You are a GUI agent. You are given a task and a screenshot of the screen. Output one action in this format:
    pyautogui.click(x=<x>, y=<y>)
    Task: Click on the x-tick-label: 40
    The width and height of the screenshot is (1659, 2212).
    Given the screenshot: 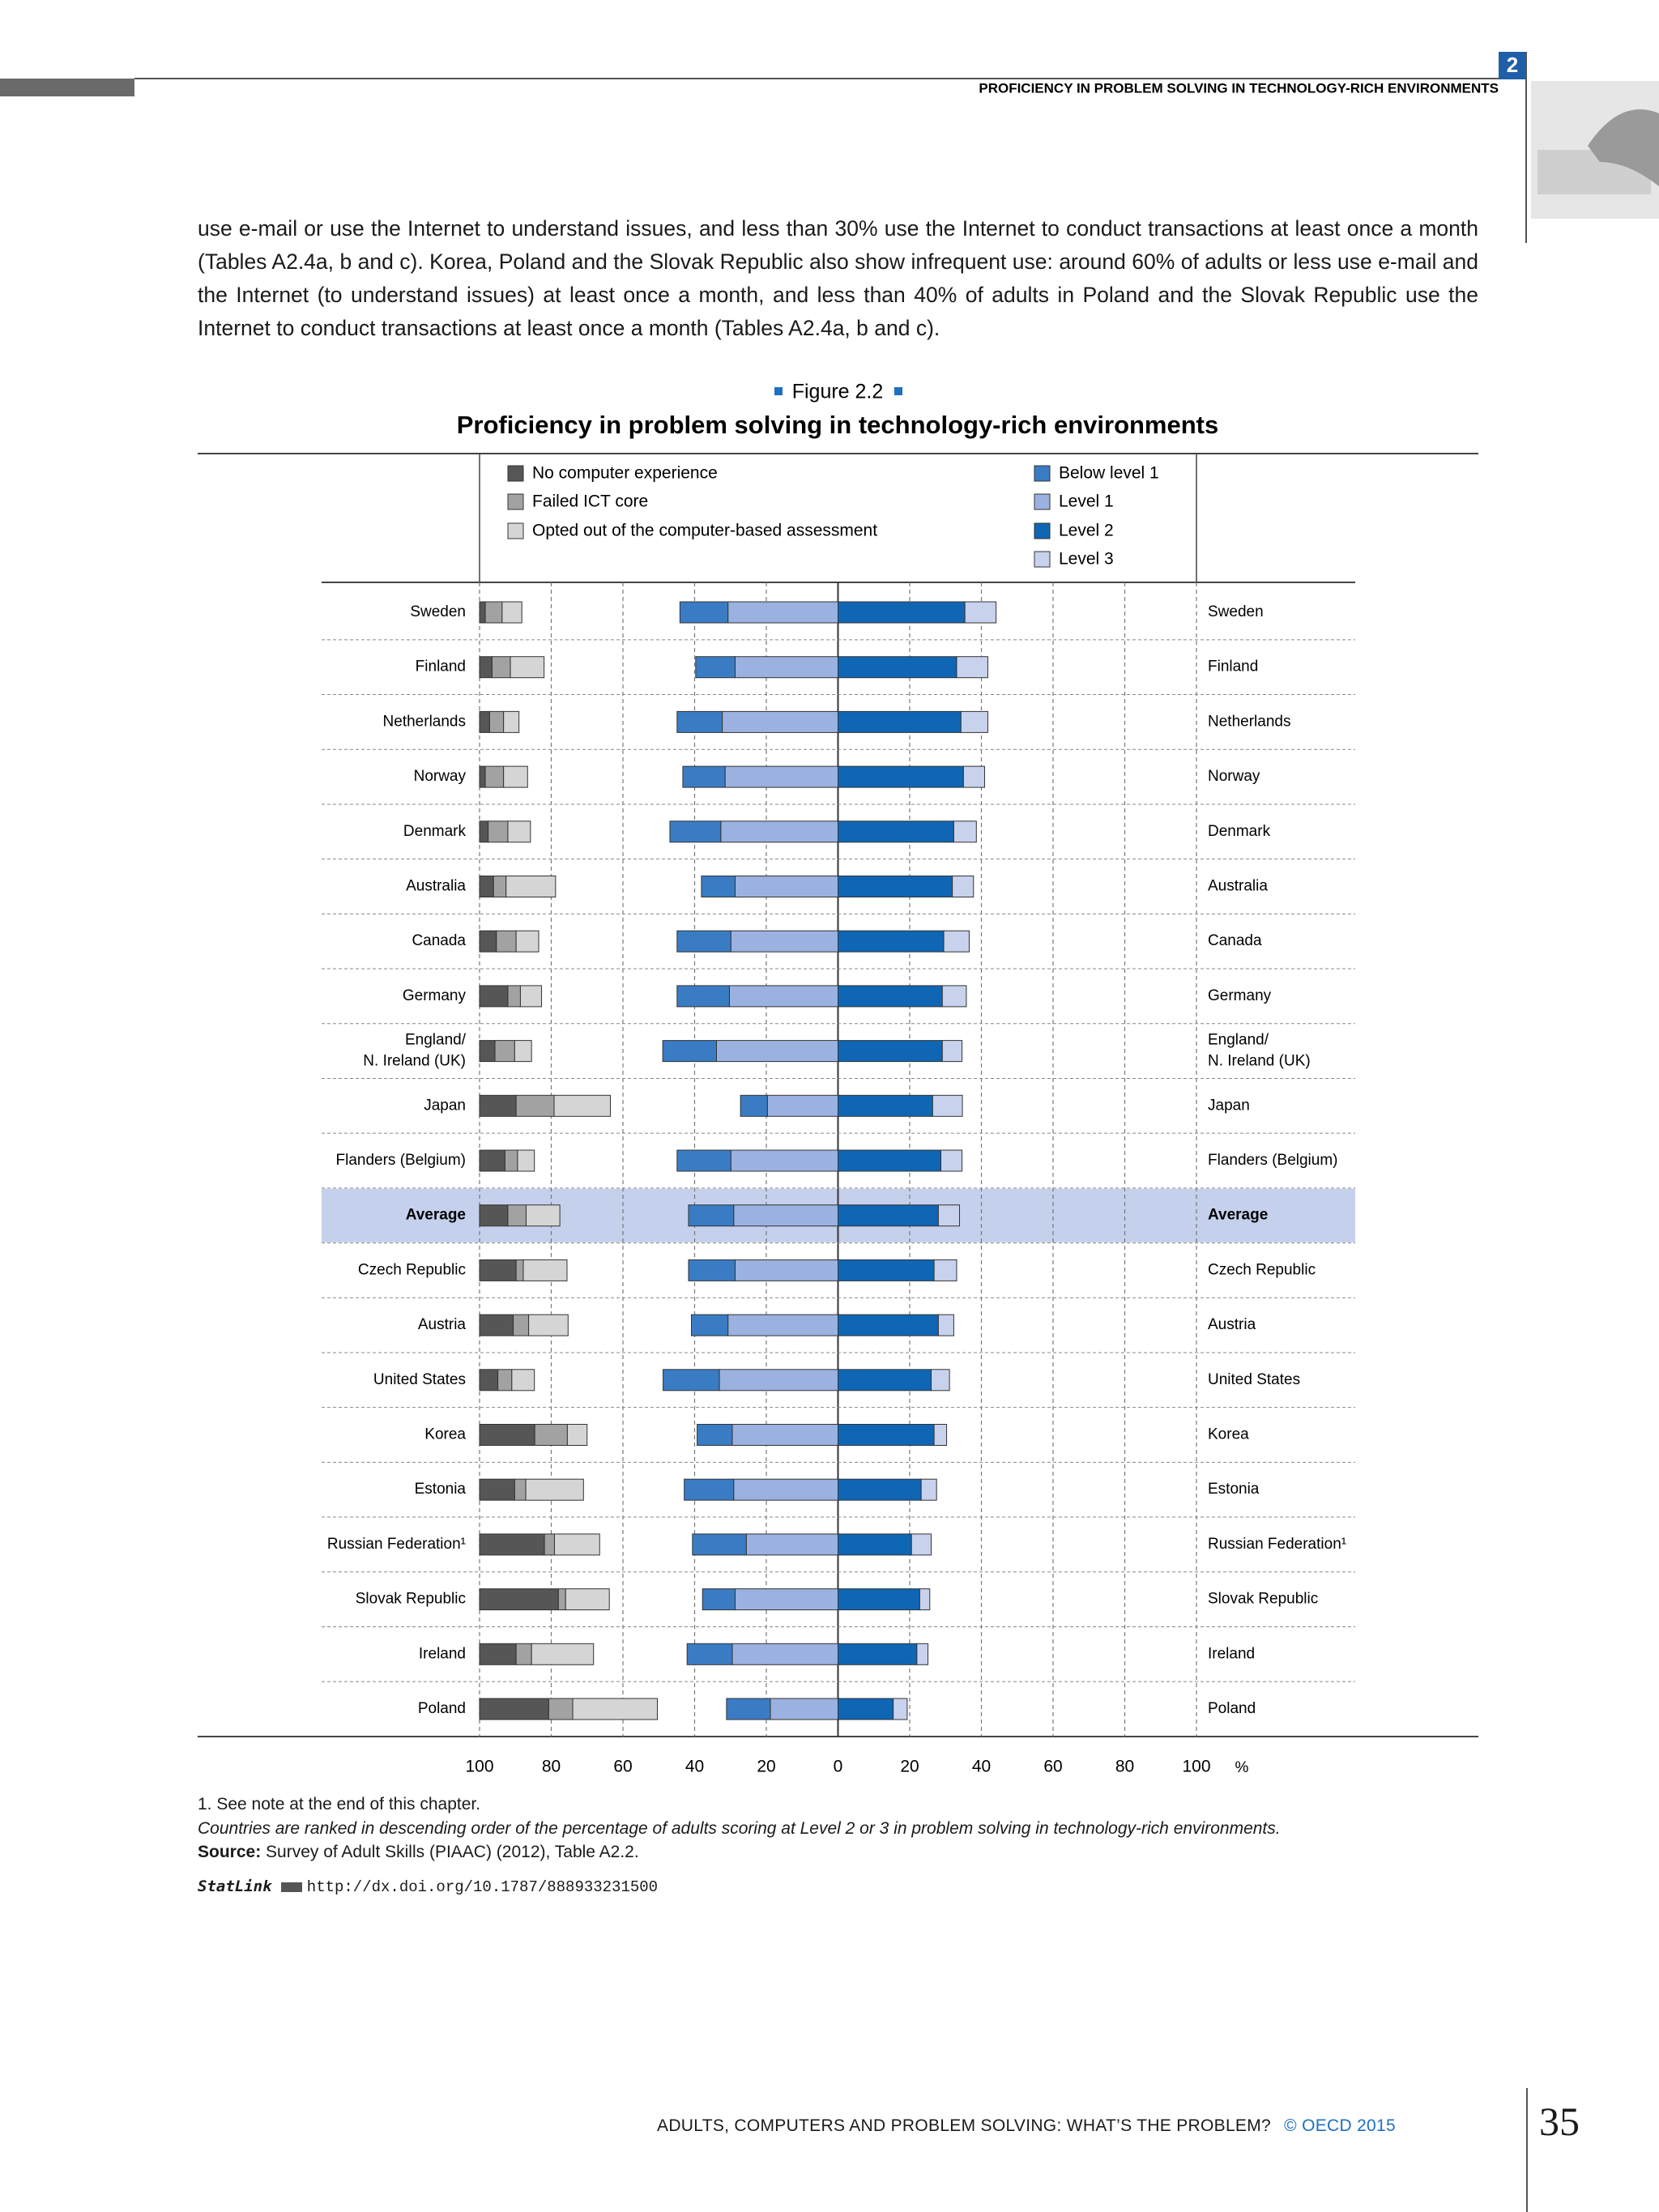 What is the action you would take?
    pyautogui.click(x=981, y=1767)
    